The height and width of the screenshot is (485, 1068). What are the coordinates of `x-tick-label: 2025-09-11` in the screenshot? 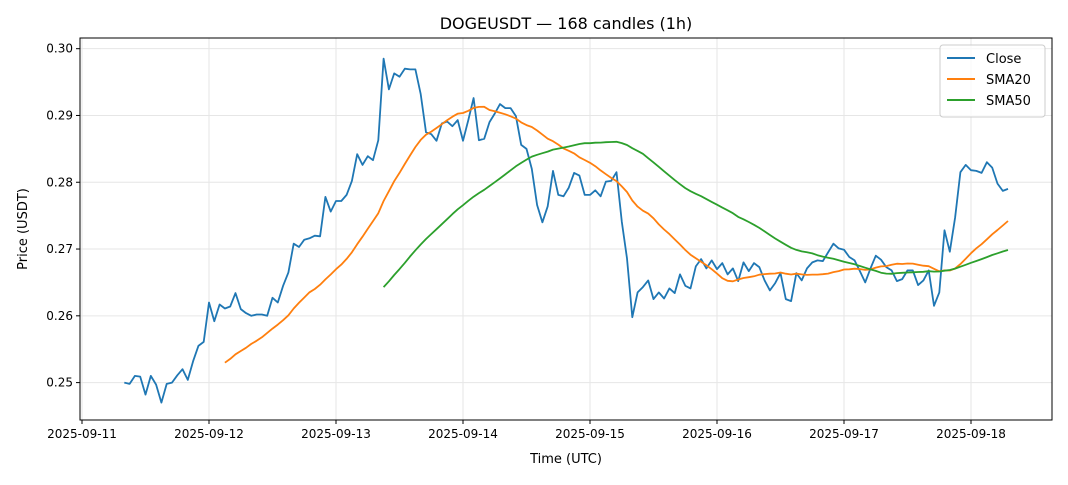 It's located at (82, 434).